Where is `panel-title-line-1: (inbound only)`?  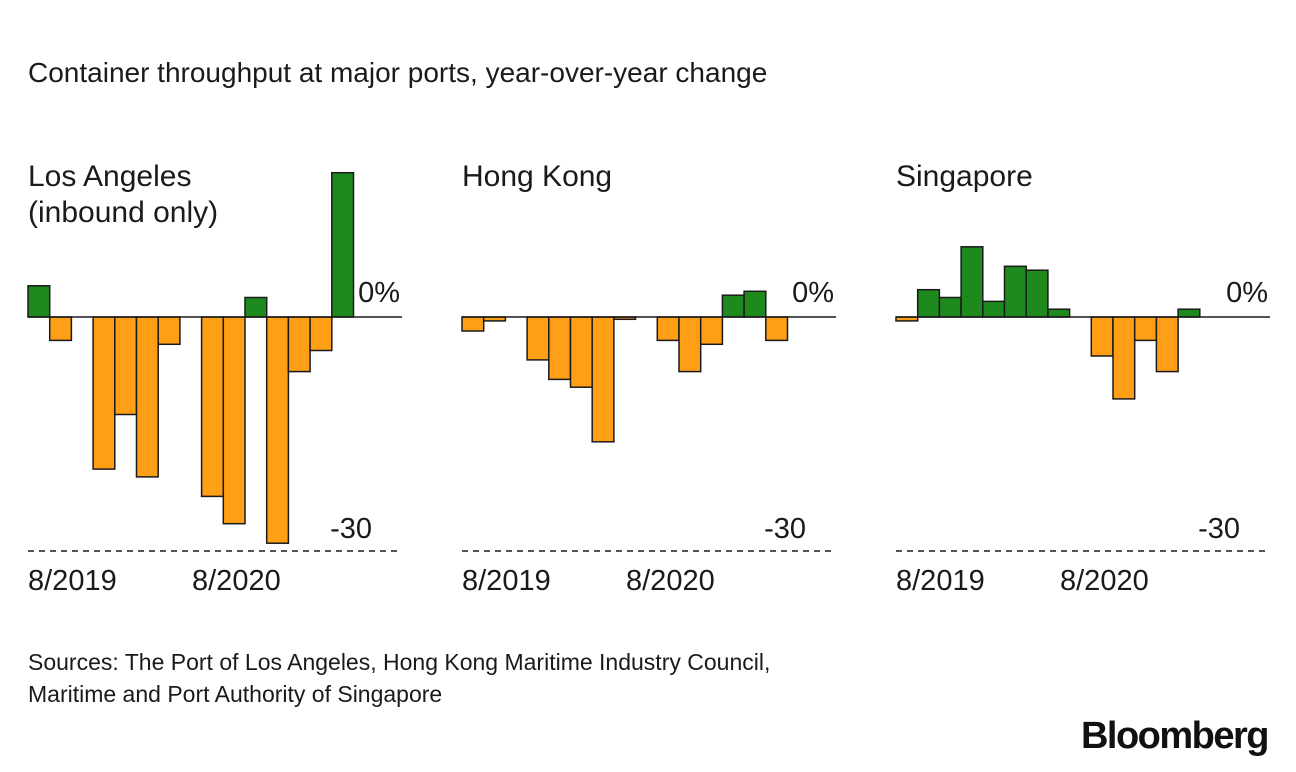 panel-title-line-1: (inbound only) is located at coordinates (123, 212).